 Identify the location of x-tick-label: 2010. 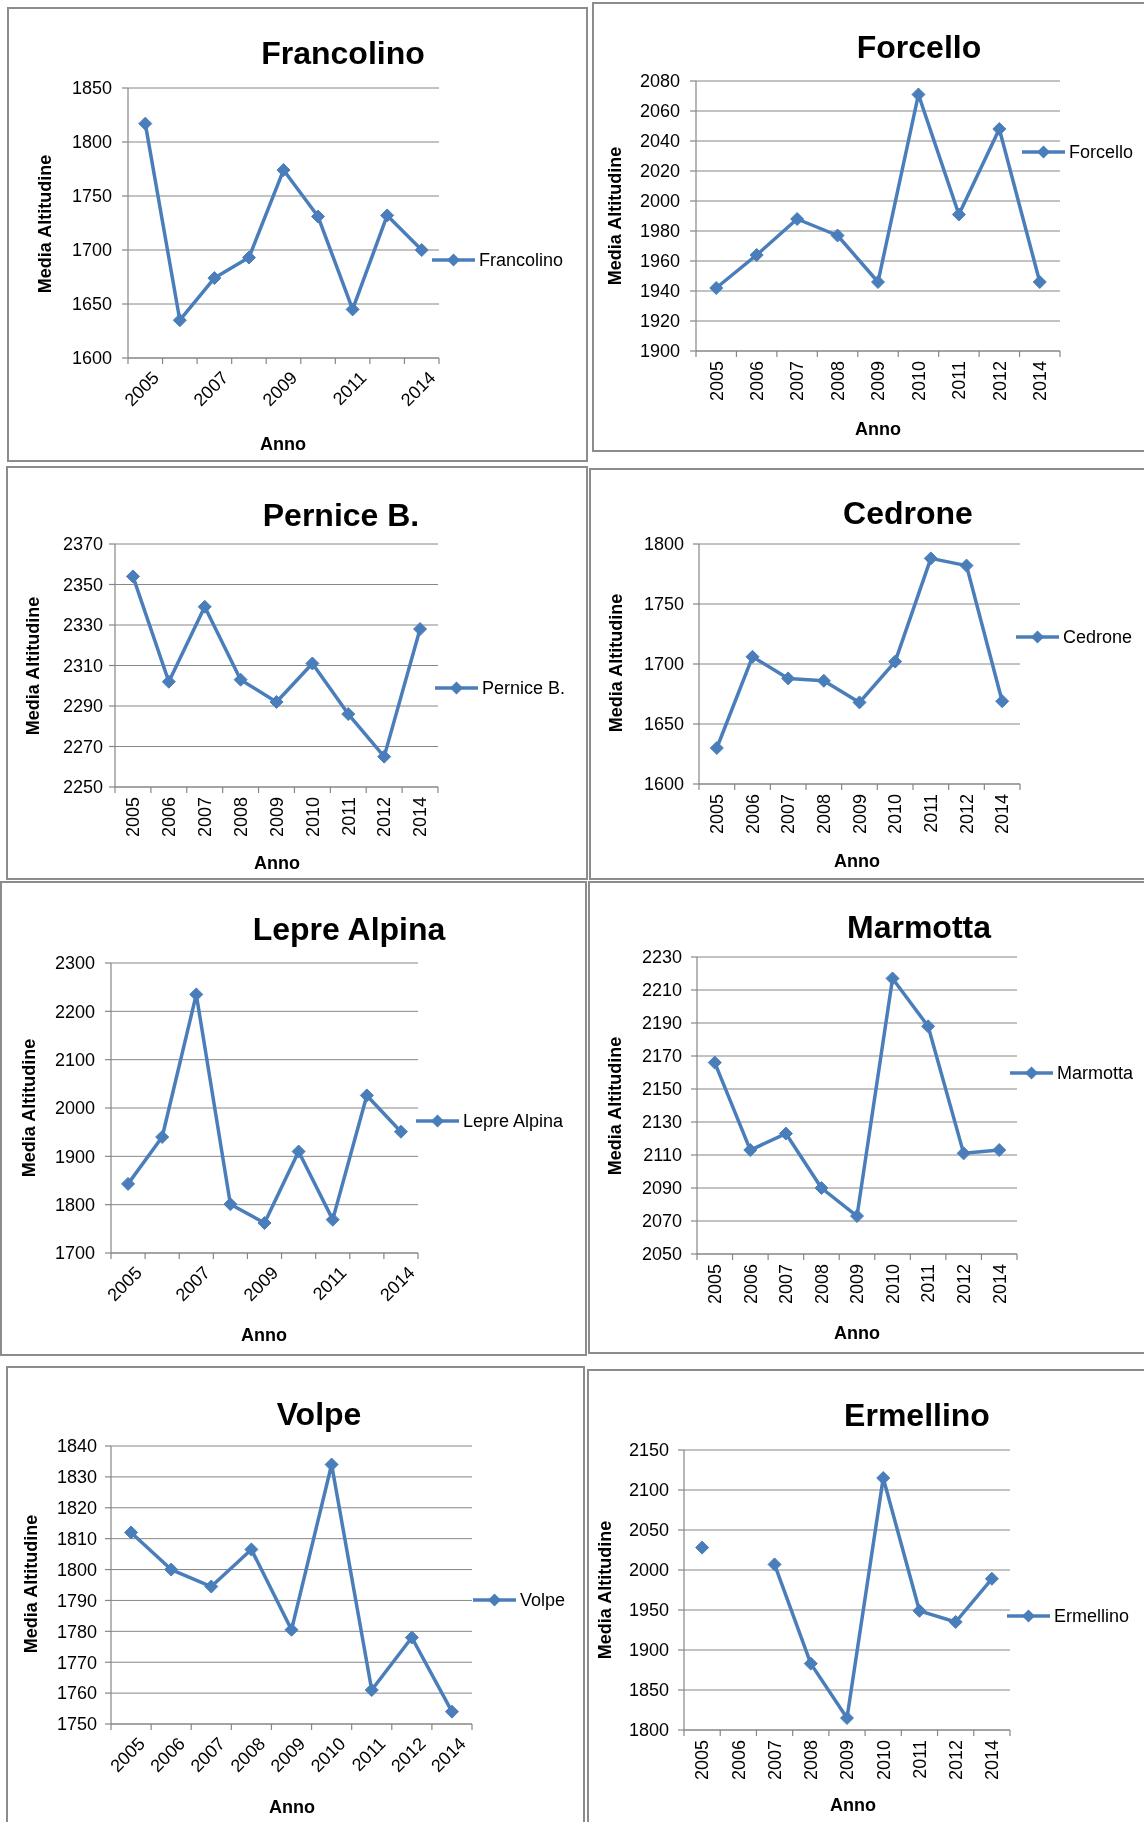
(892, 1284).